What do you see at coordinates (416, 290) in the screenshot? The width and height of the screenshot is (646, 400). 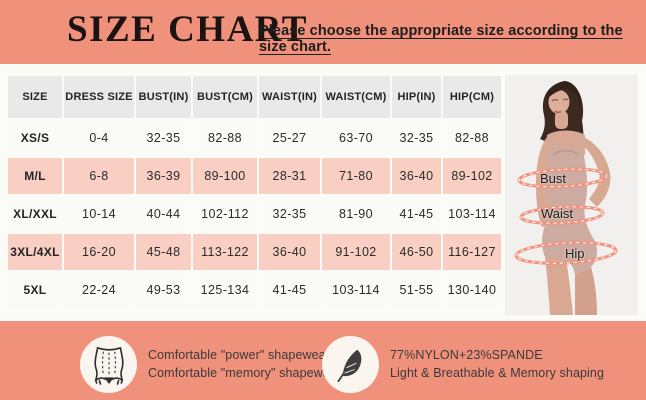 I see `measurement-cell: 51-55` at bounding box center [416, 290].